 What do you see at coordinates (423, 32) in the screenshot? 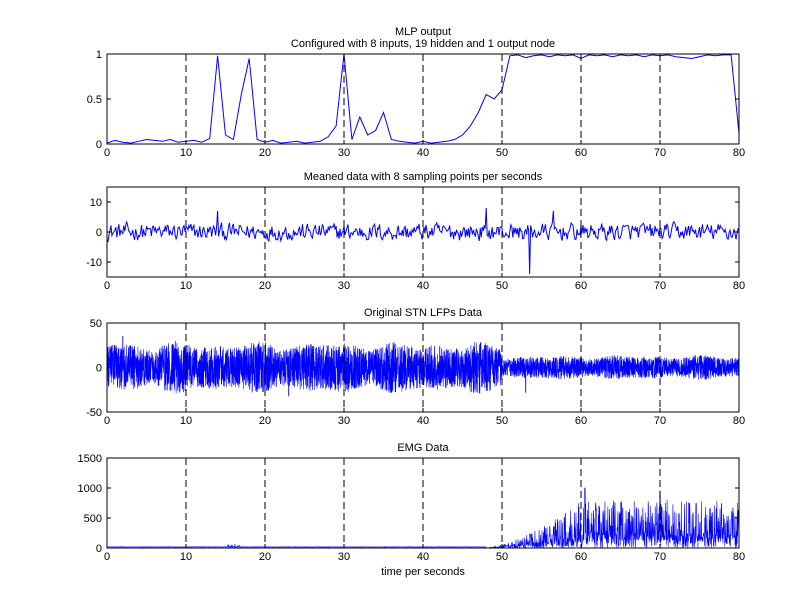
I see `subplot-title: MLP output` at bounding box center [423, 32].